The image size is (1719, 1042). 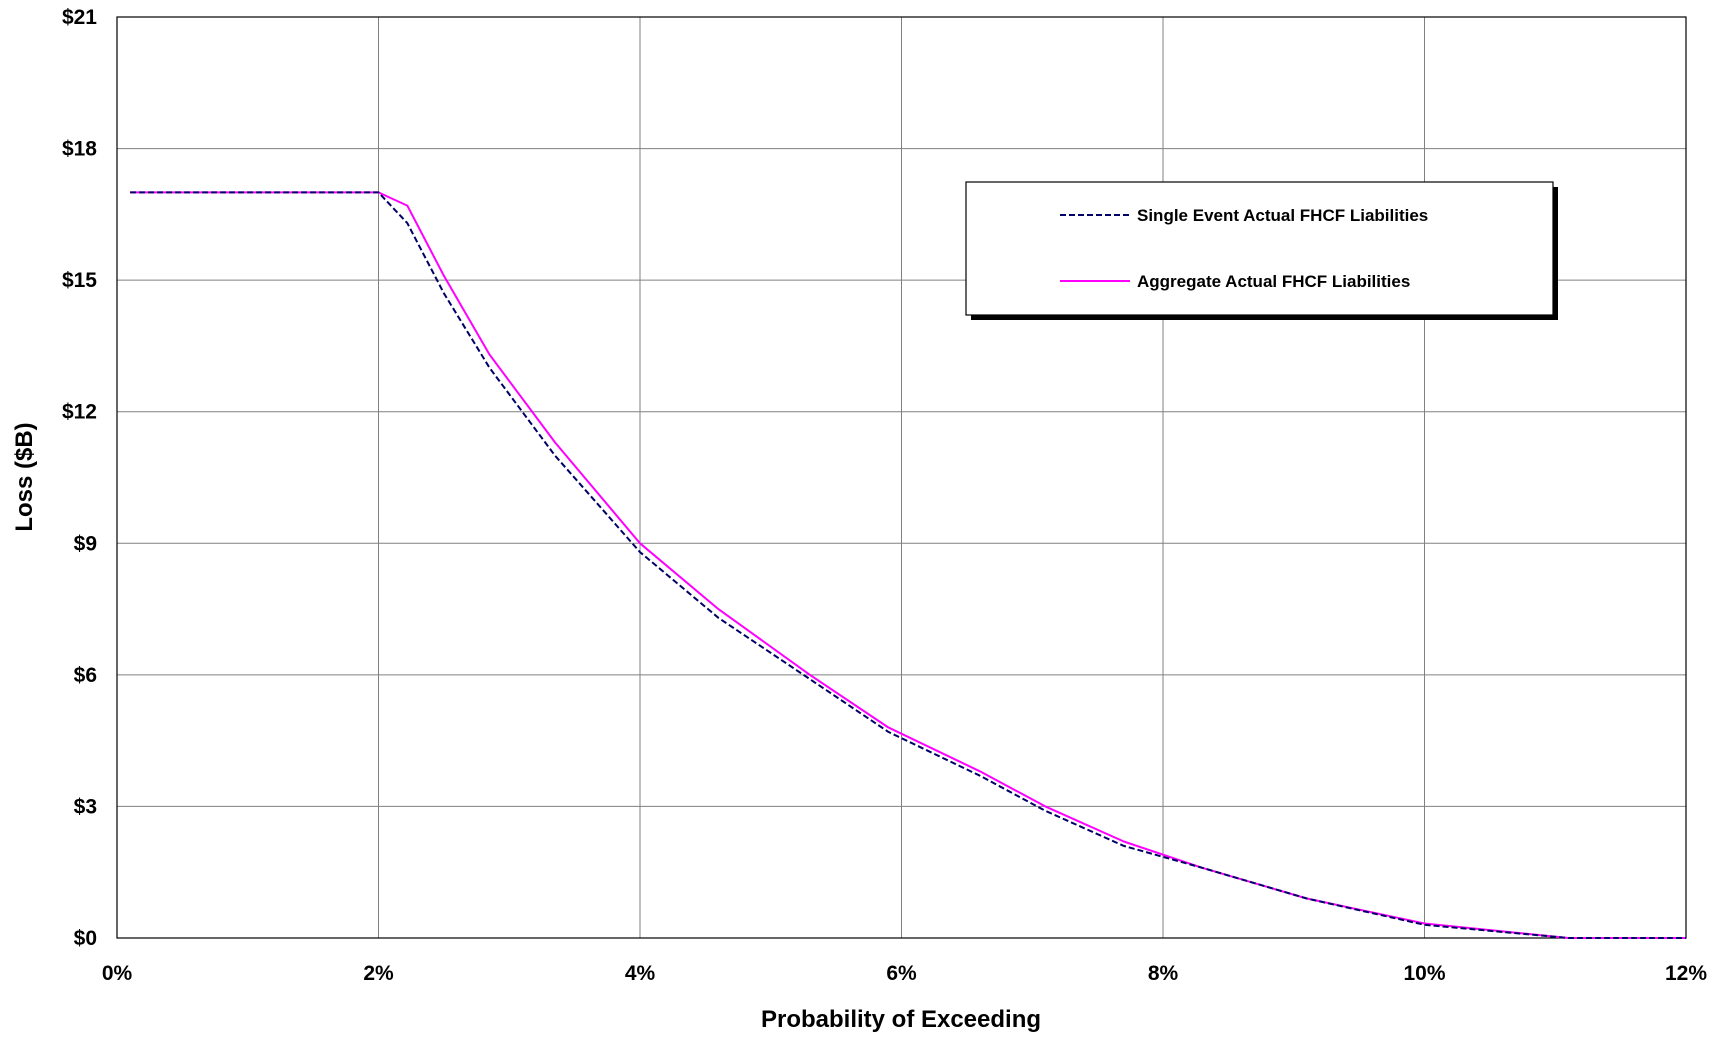 I want to click on x-tick-labels: 0% 2% 4% 6% 8% 10% 12%, so click(x=905, y=973).